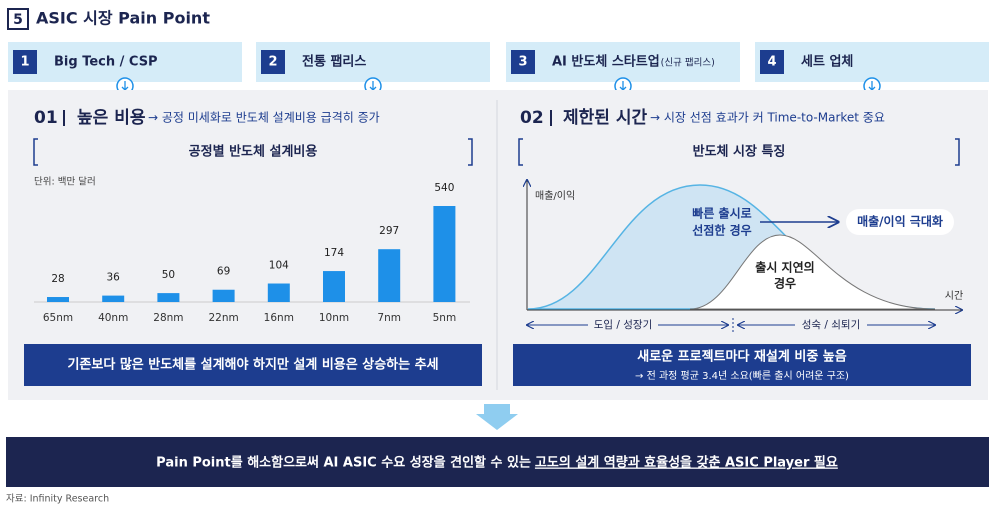  I want to click on phase-label: 성숙 / 쇠퇴기, so click(831, 325).